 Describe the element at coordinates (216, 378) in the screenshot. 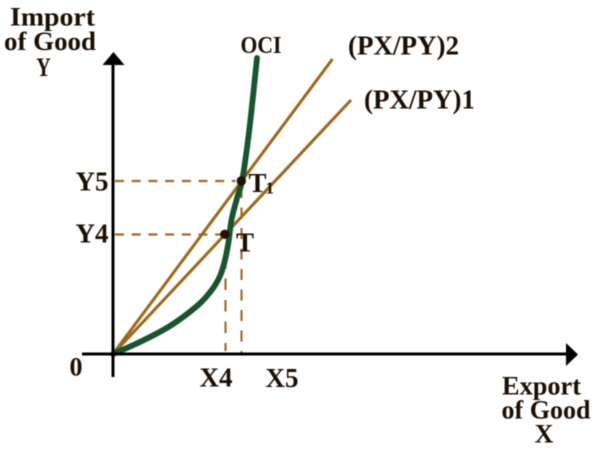

I see `svg-text: X4` at that location.